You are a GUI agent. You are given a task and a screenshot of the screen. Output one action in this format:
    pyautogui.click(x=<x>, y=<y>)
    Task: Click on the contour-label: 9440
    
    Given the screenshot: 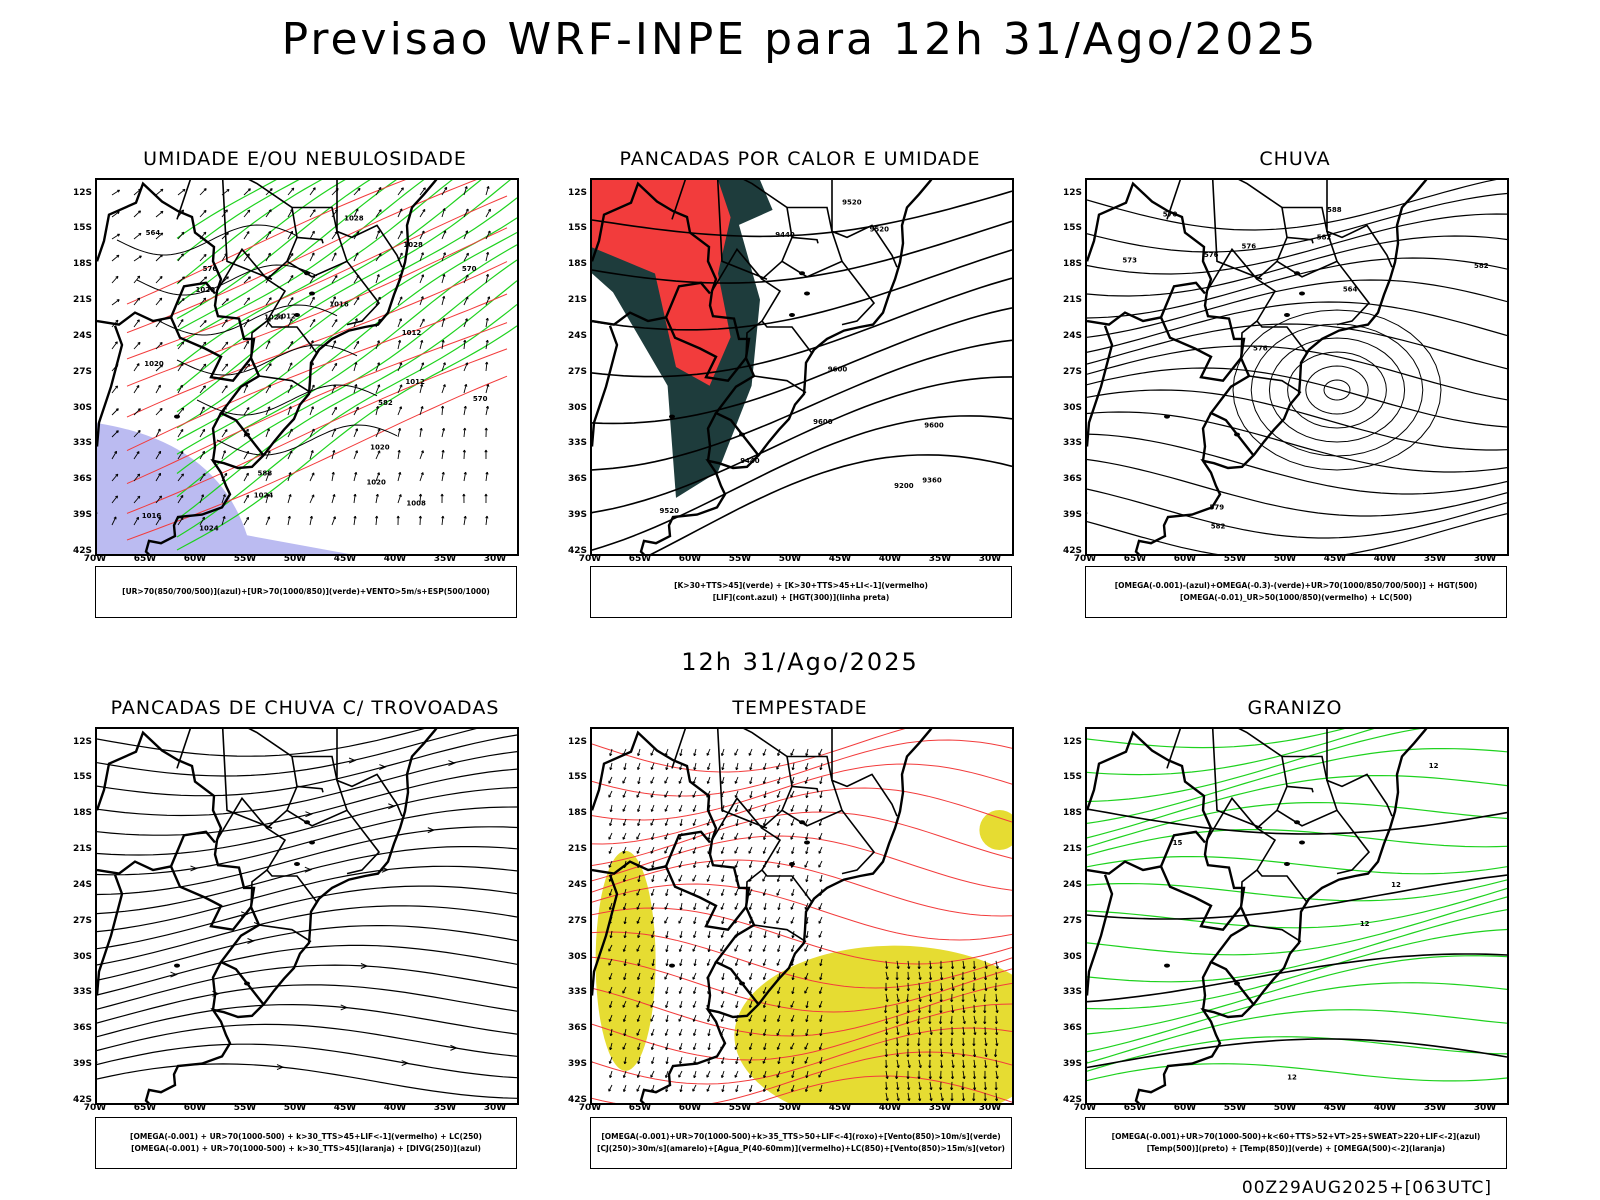 What is the action you would take?
    pyautogui.click(x=785, y=235)
    